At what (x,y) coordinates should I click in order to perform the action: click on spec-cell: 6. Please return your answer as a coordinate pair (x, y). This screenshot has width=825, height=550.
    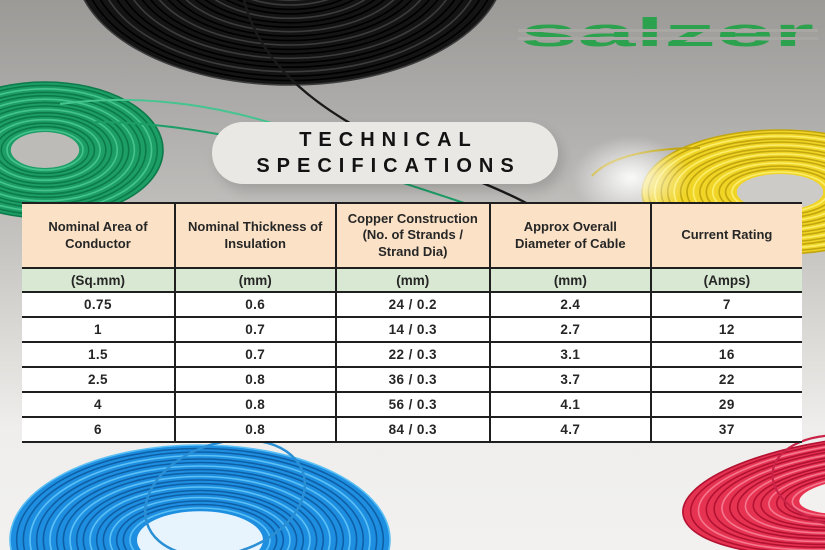
    Looking at the image, I should click on (99, 429).